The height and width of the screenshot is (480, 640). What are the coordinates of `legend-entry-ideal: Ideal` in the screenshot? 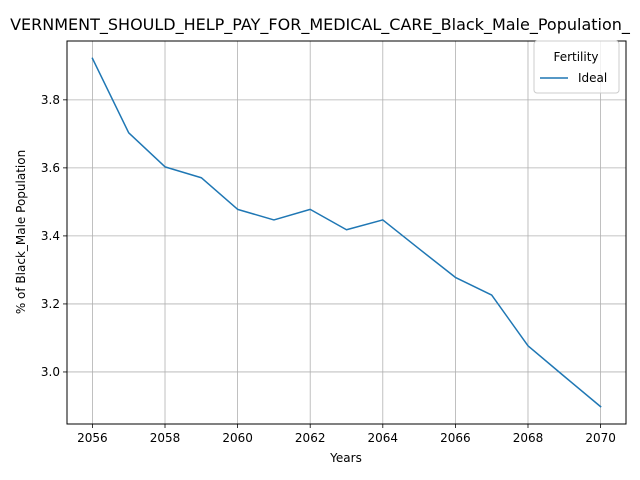 It's located at (592, 78).